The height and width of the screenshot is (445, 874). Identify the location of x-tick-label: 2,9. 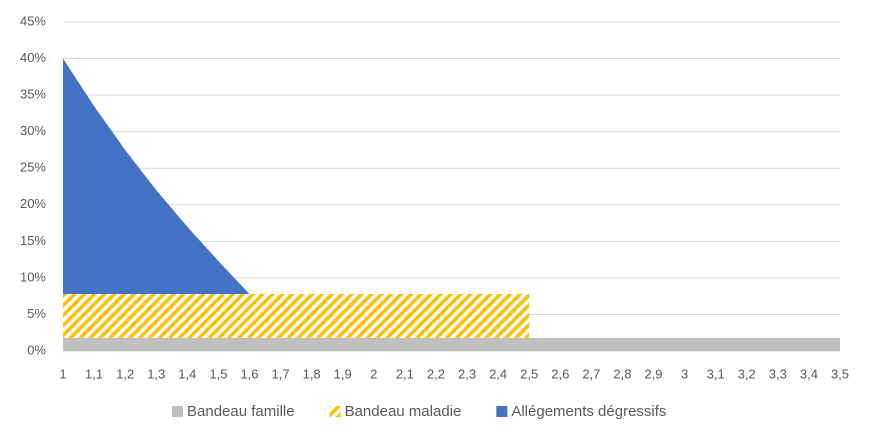
(653, 373).